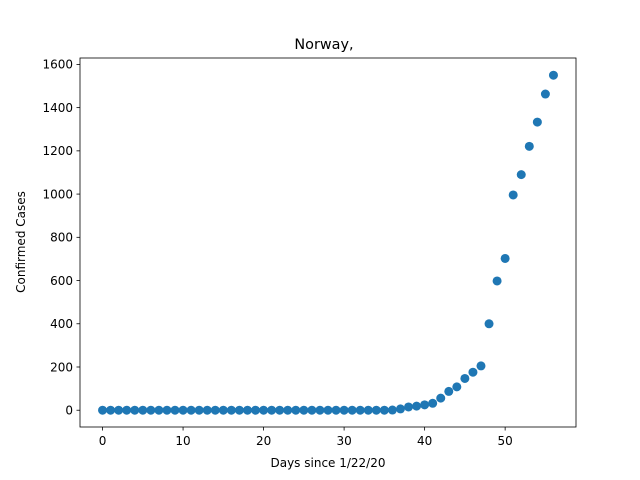 The height and width of the screenshot is (480, 640). I want to click on x-tick-label: 20, so click(263, 441).